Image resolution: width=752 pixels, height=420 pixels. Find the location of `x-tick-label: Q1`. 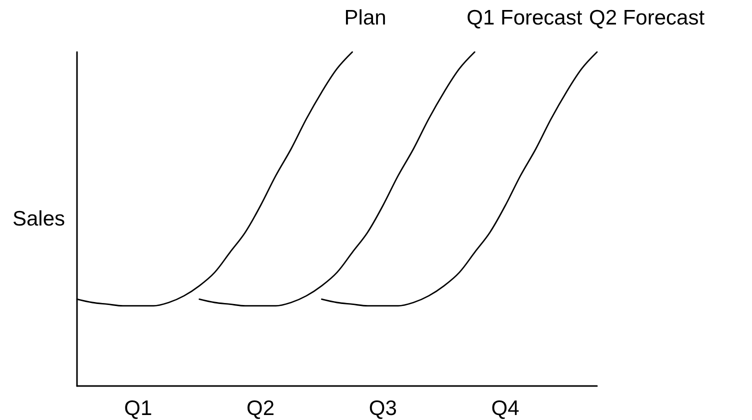

x-tick-label: Q1 is located at coordinates (138, 408).